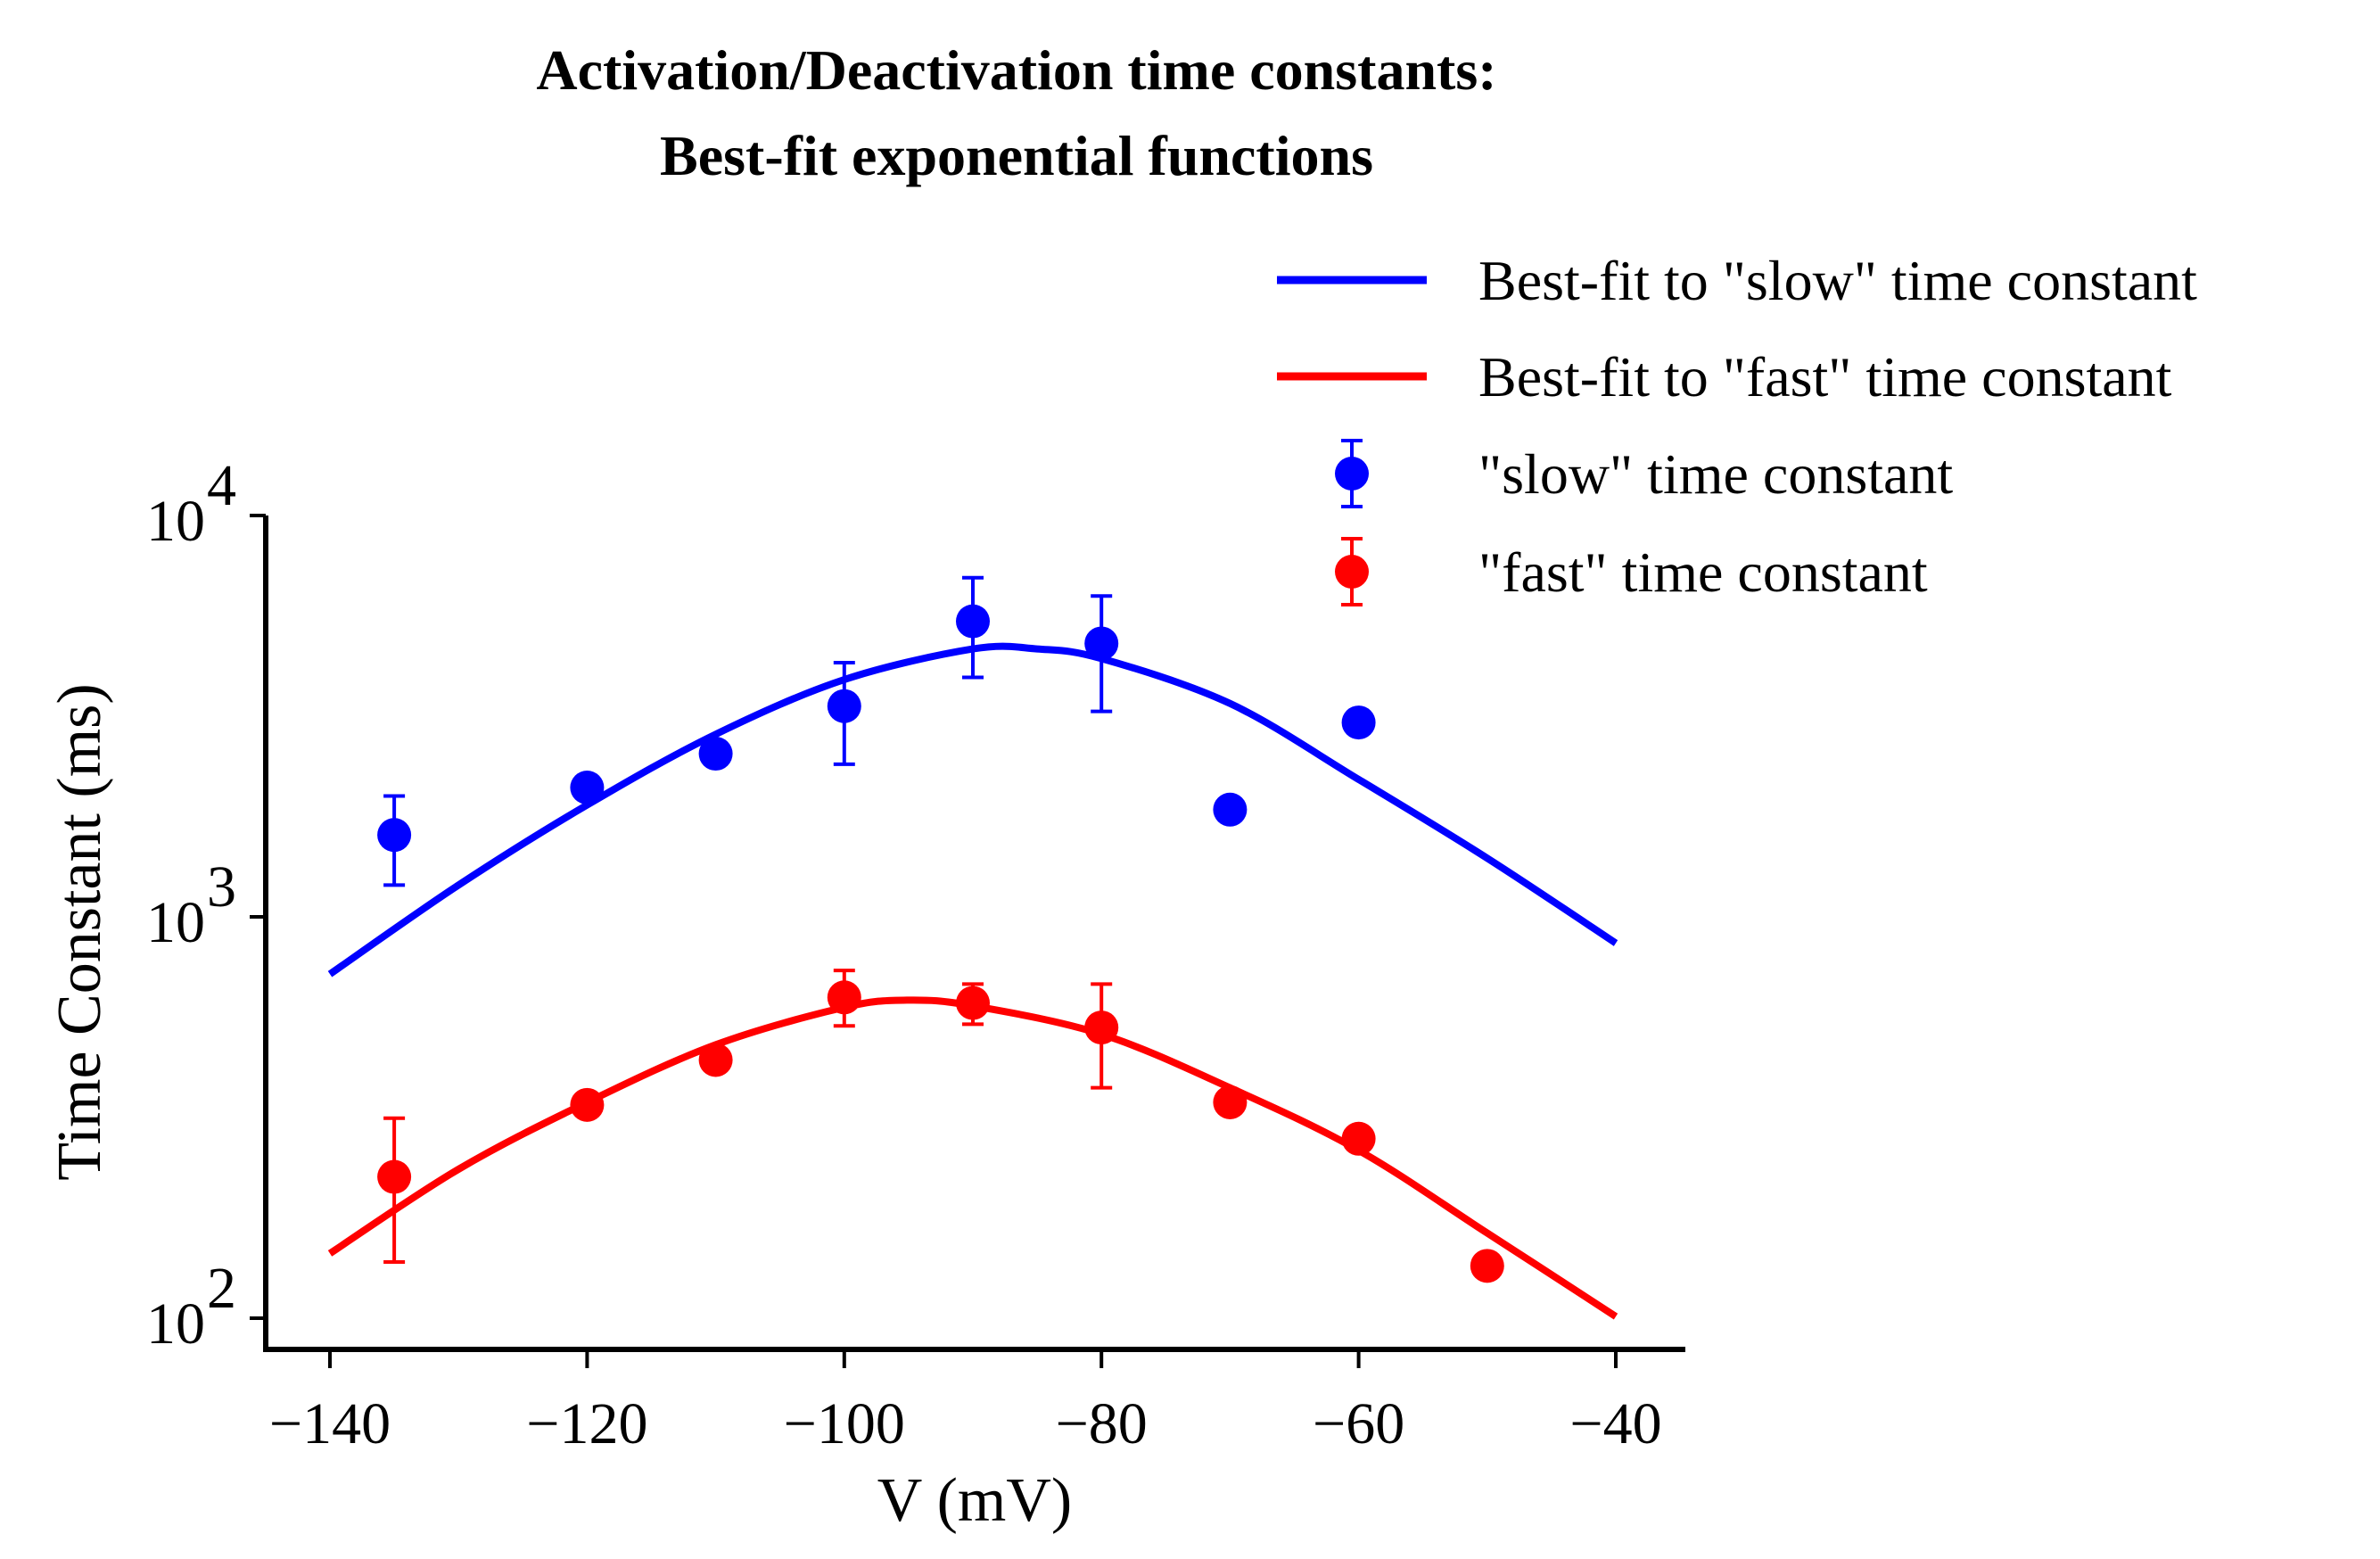  Describe the element at coordinates (221, 1288) in the screenshot. I see `y-tick-label-exponent: 2` at that location.